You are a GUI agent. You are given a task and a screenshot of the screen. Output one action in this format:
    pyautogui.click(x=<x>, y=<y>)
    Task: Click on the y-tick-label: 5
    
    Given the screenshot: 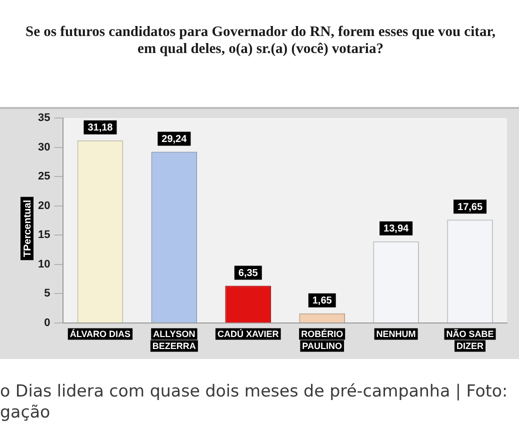 What is the action you would take?
    pyautogui.click(x=47, y=294)
    